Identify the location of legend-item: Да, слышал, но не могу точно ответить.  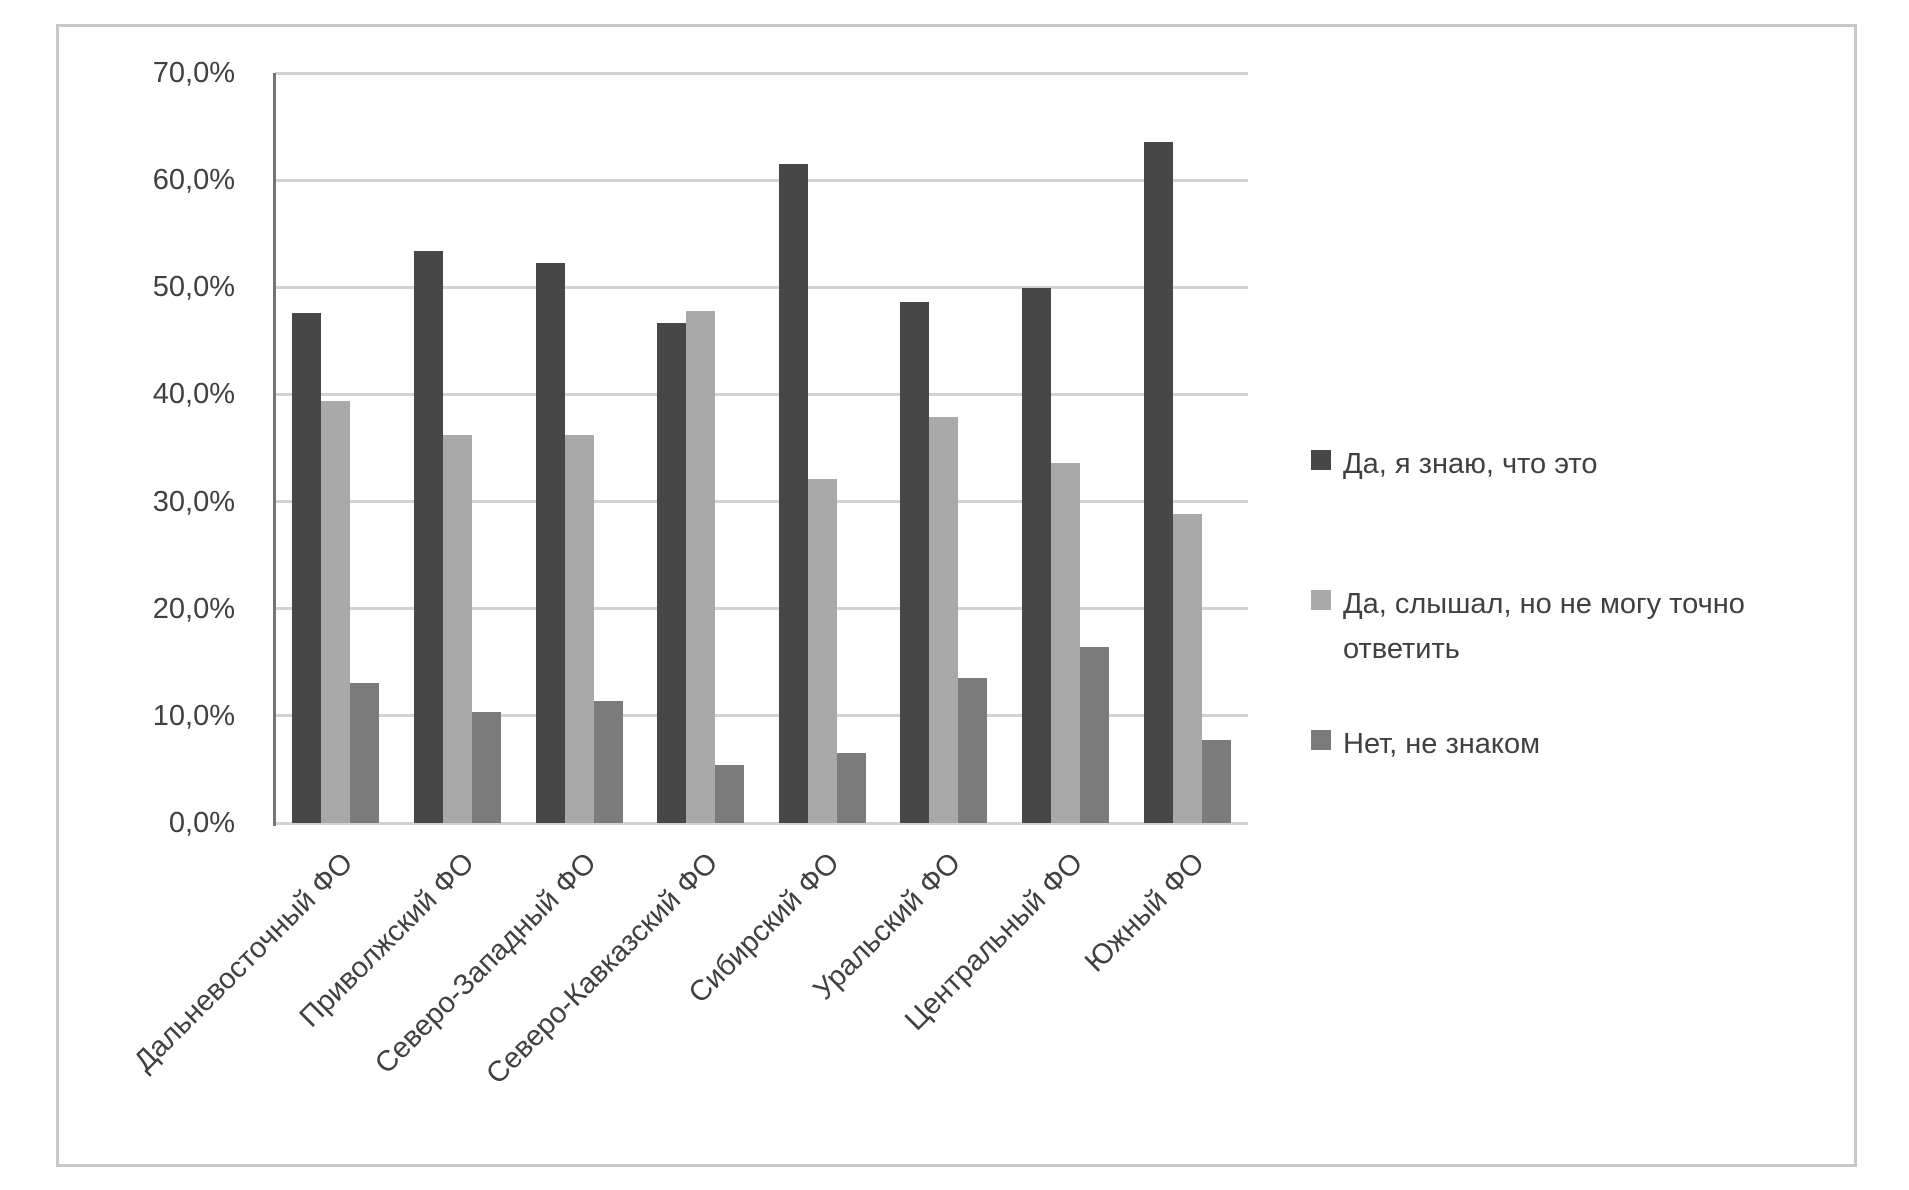
(1547, 627).